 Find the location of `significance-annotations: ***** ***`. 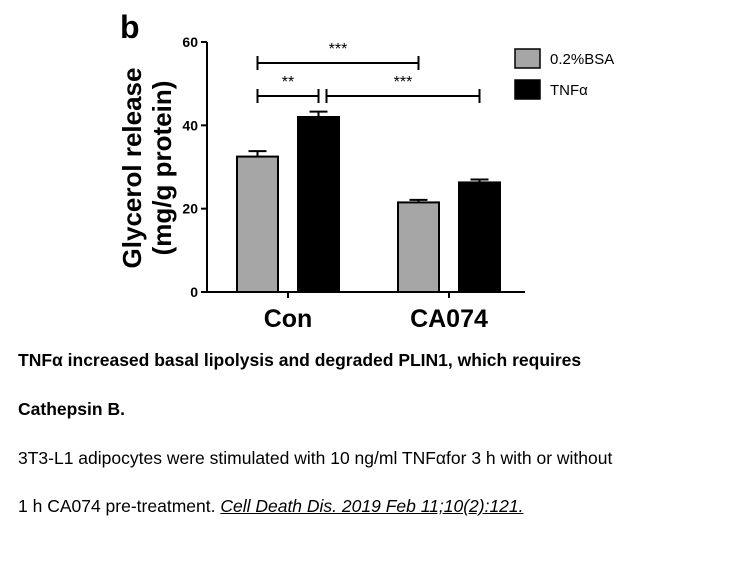

significance-annotations: ***** *** is located at coordinates (368, 72).